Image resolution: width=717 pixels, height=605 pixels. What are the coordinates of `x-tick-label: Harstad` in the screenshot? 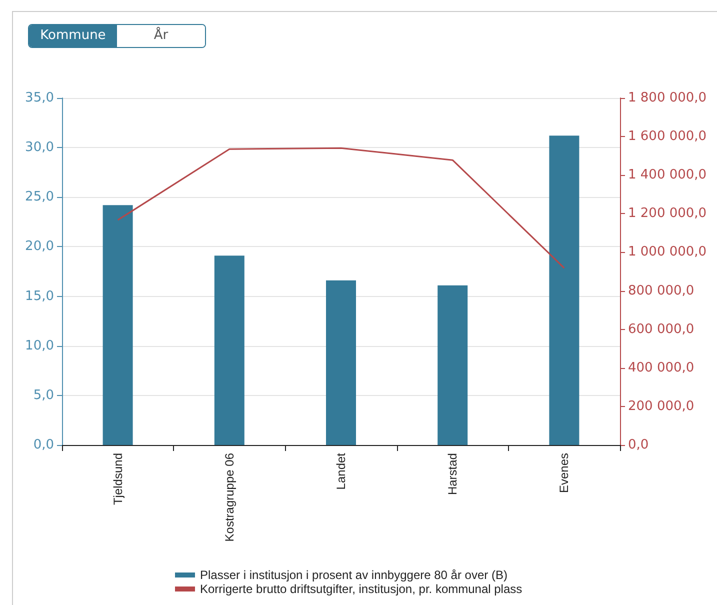 It's located at (453, 474).